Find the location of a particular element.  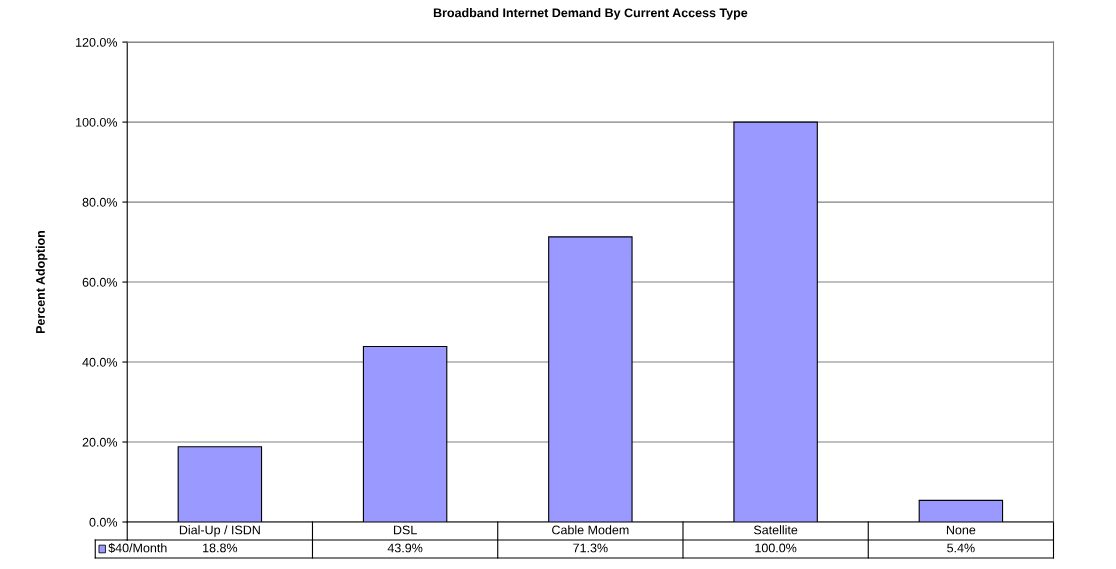

y-tick-label: 40.0% is located at coordinates (100, 362).